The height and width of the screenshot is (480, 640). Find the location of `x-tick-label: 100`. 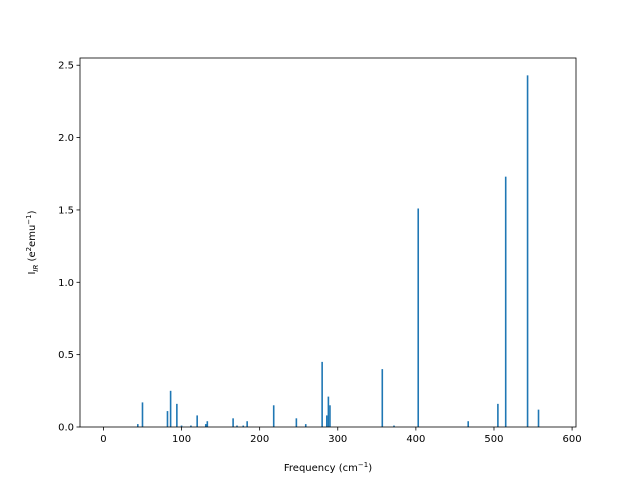

x-tick-label: 100 is located at coordinates (181, 439).